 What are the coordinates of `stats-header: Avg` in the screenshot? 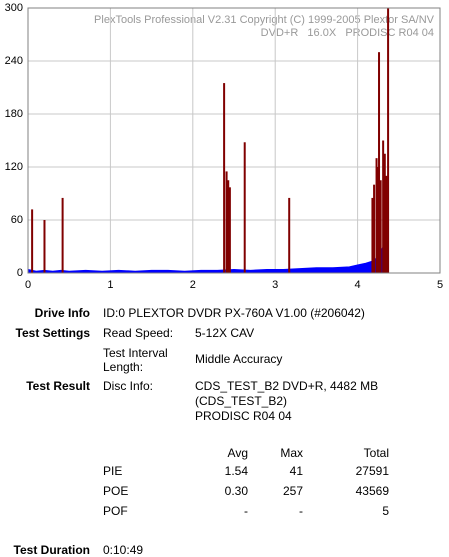 It's located at (237, 453).